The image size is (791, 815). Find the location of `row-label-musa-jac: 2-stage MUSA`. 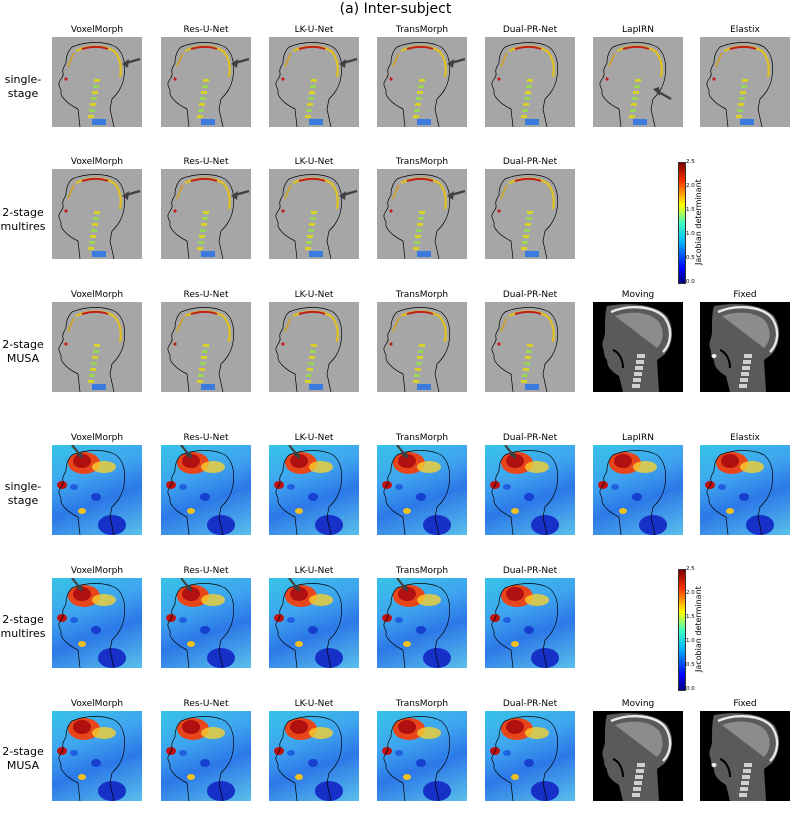

row-label-musa-jac: 2-stage MUSA is located at coordinates (23, 351).